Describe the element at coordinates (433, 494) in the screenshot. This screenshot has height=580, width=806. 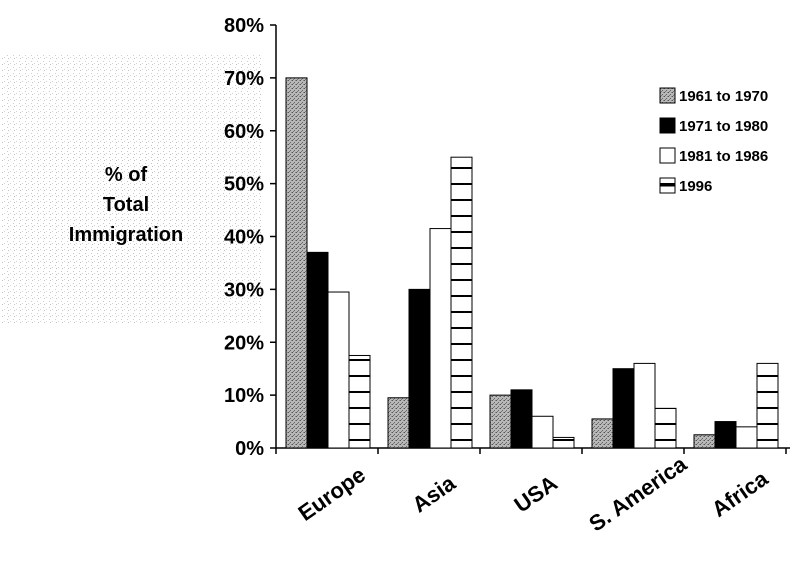
I see `x-category-label: Asia` at that location.